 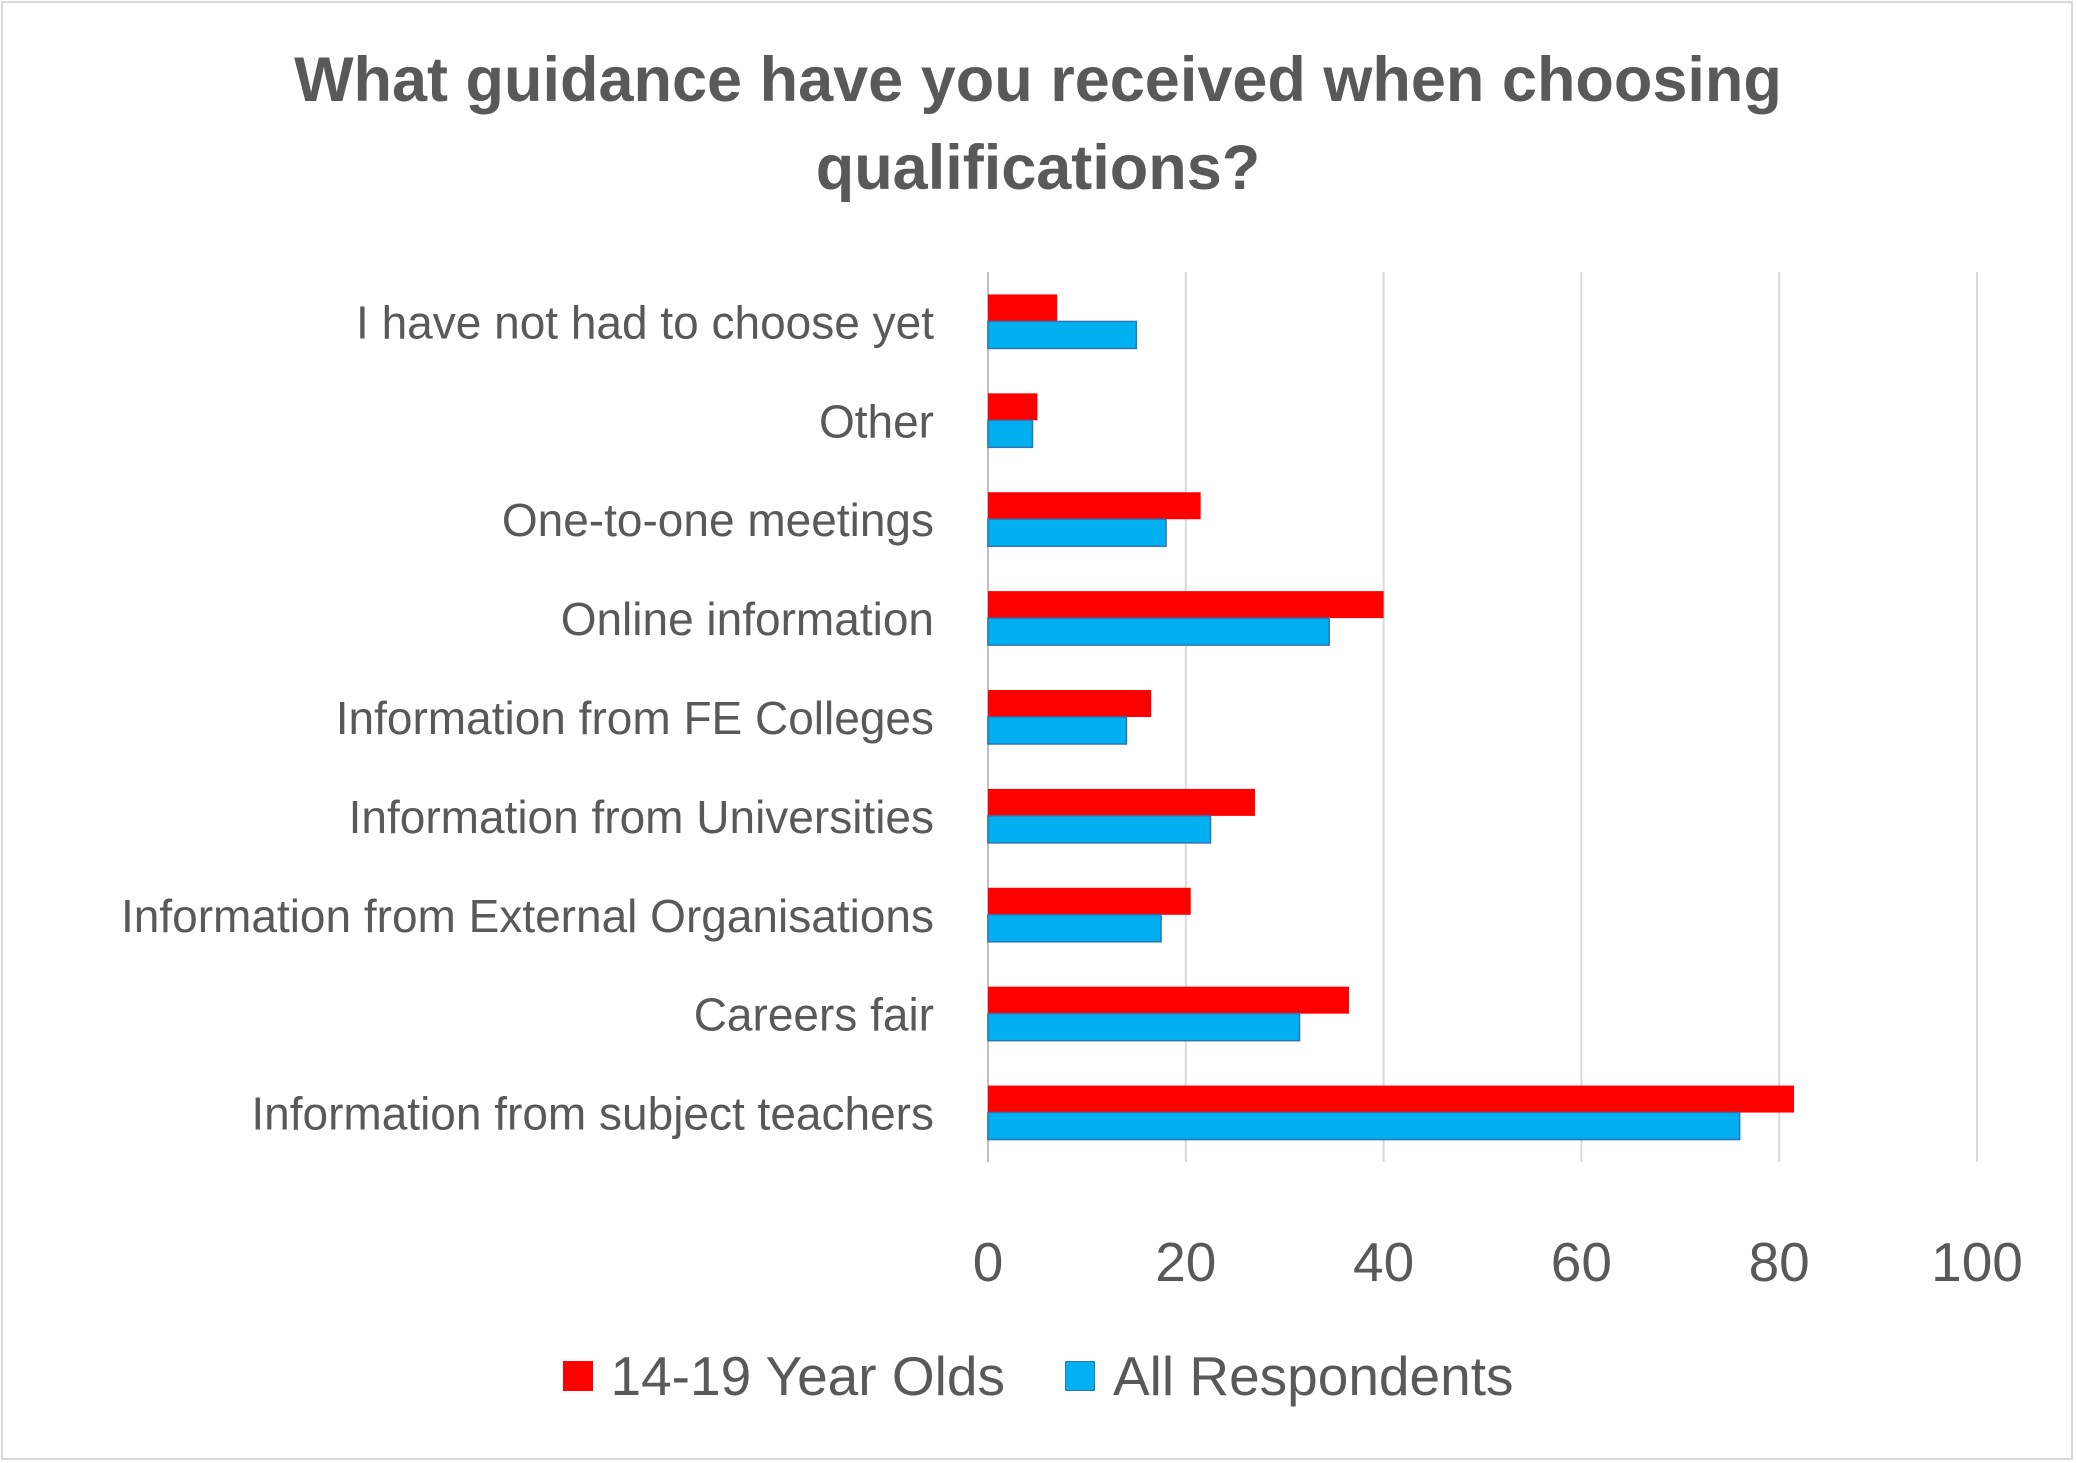 What do you see at coordinates (641, 817) in the screenshot?
I see `category-label-5: Information from Universities` at bounding box center [641, 817].